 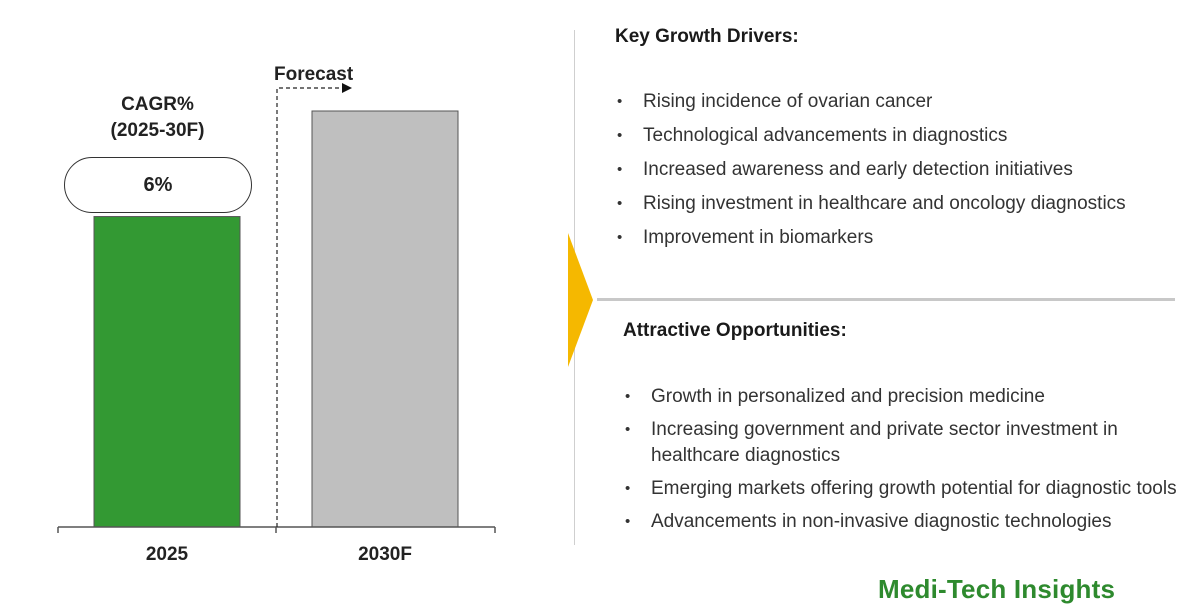 I want to click on brand-logo: Medi-Tech Insights, so click(x=997, y=589).